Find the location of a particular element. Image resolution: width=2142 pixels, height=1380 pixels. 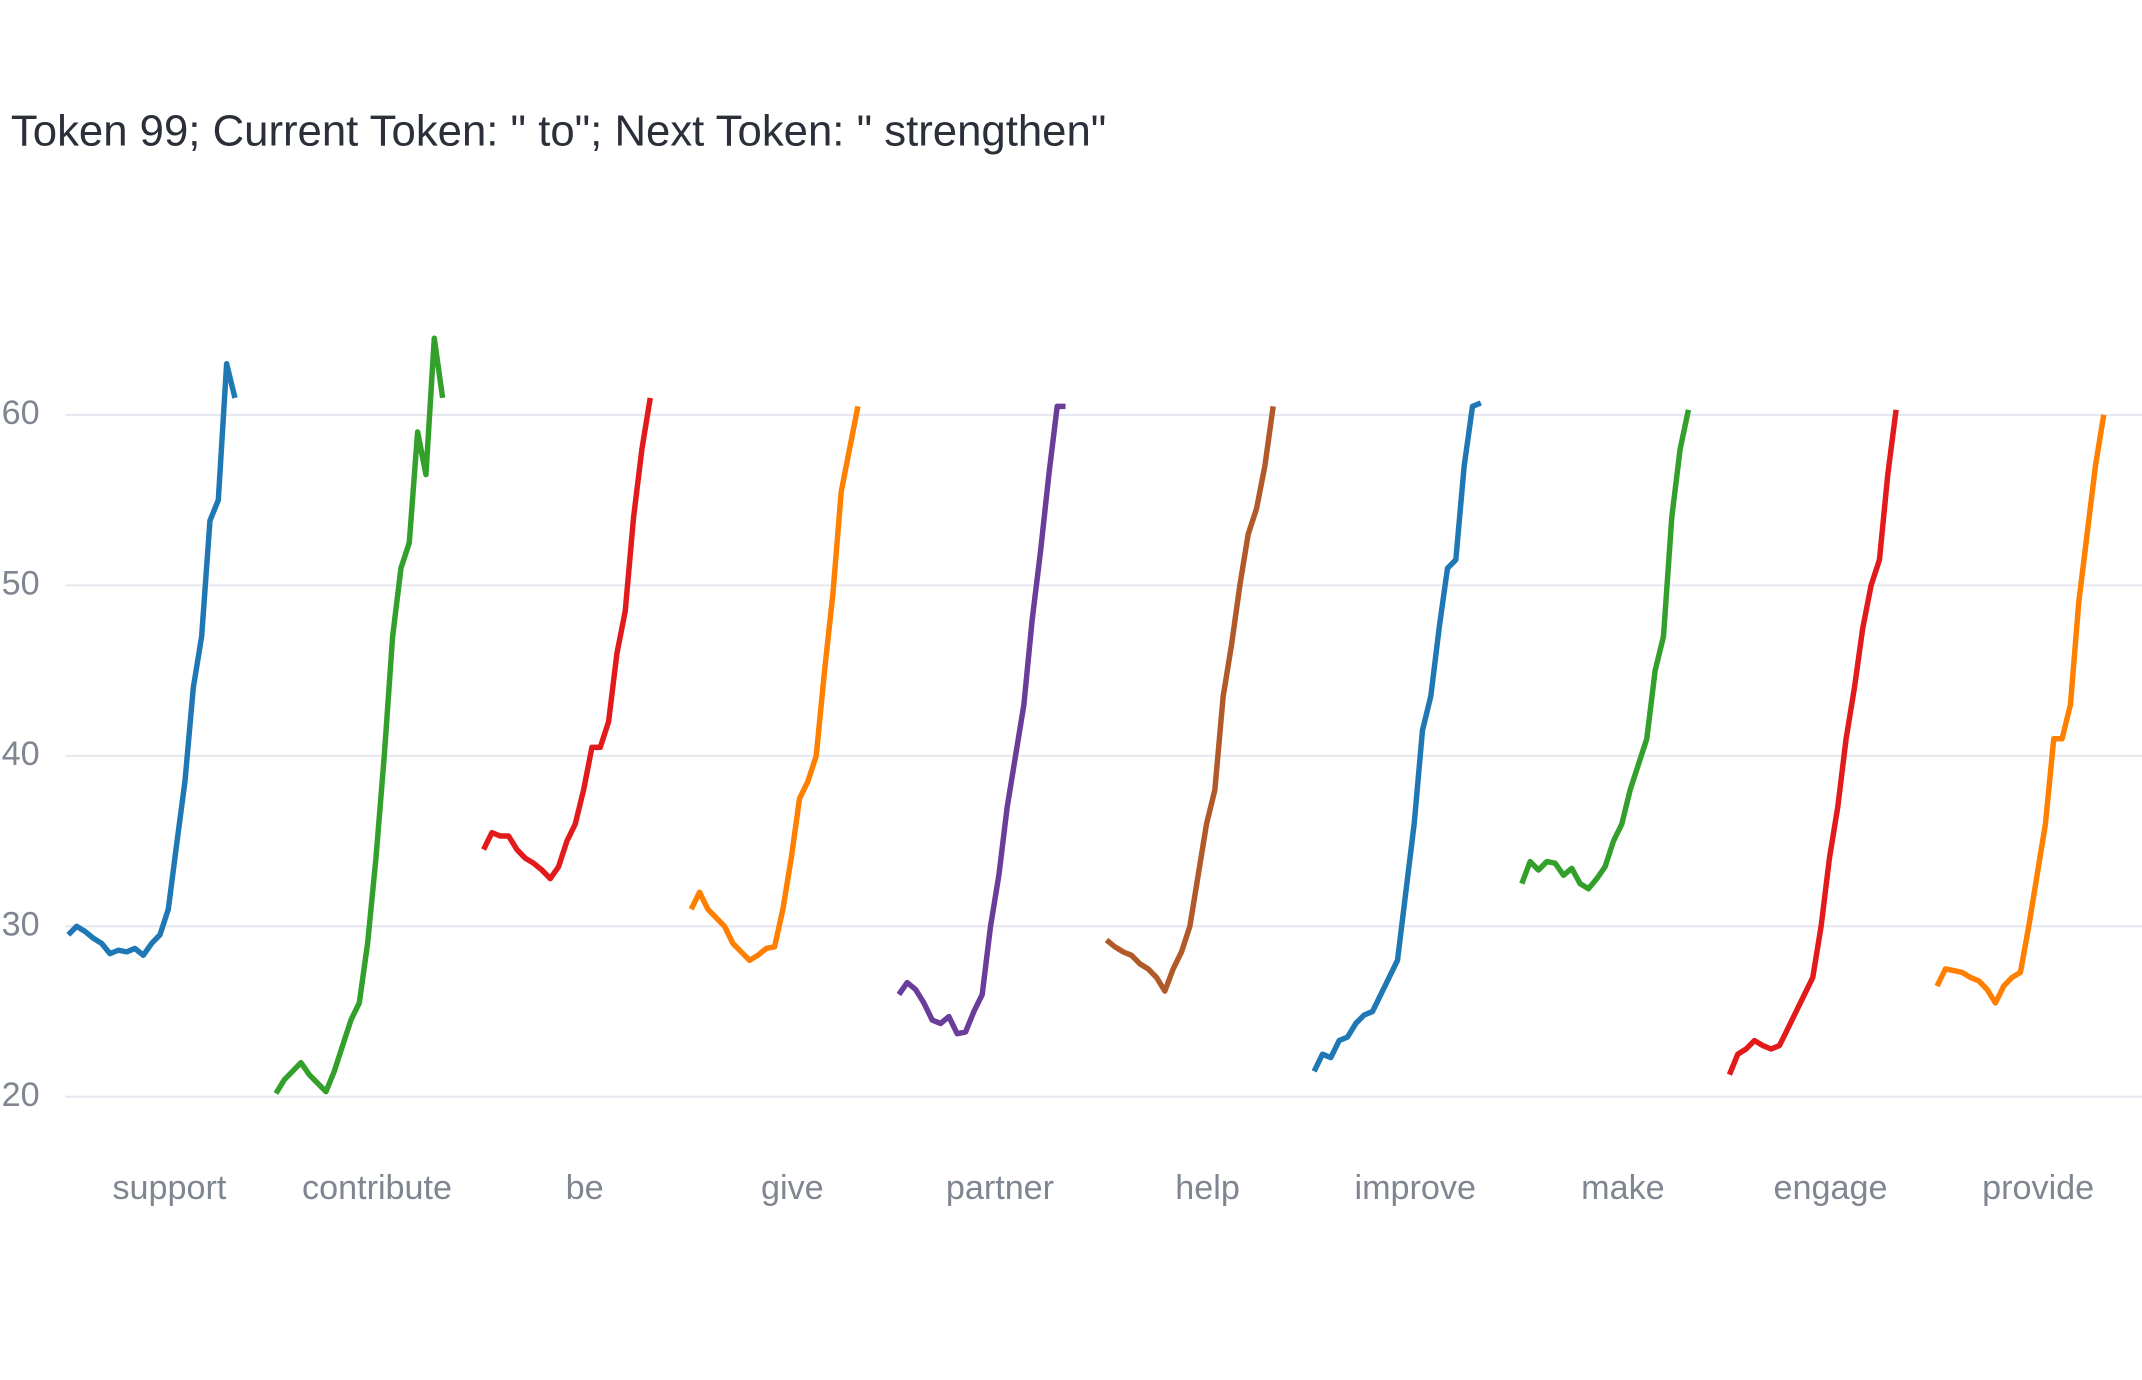

x-tick-label: partner is located at coordinates (1000, 1188).